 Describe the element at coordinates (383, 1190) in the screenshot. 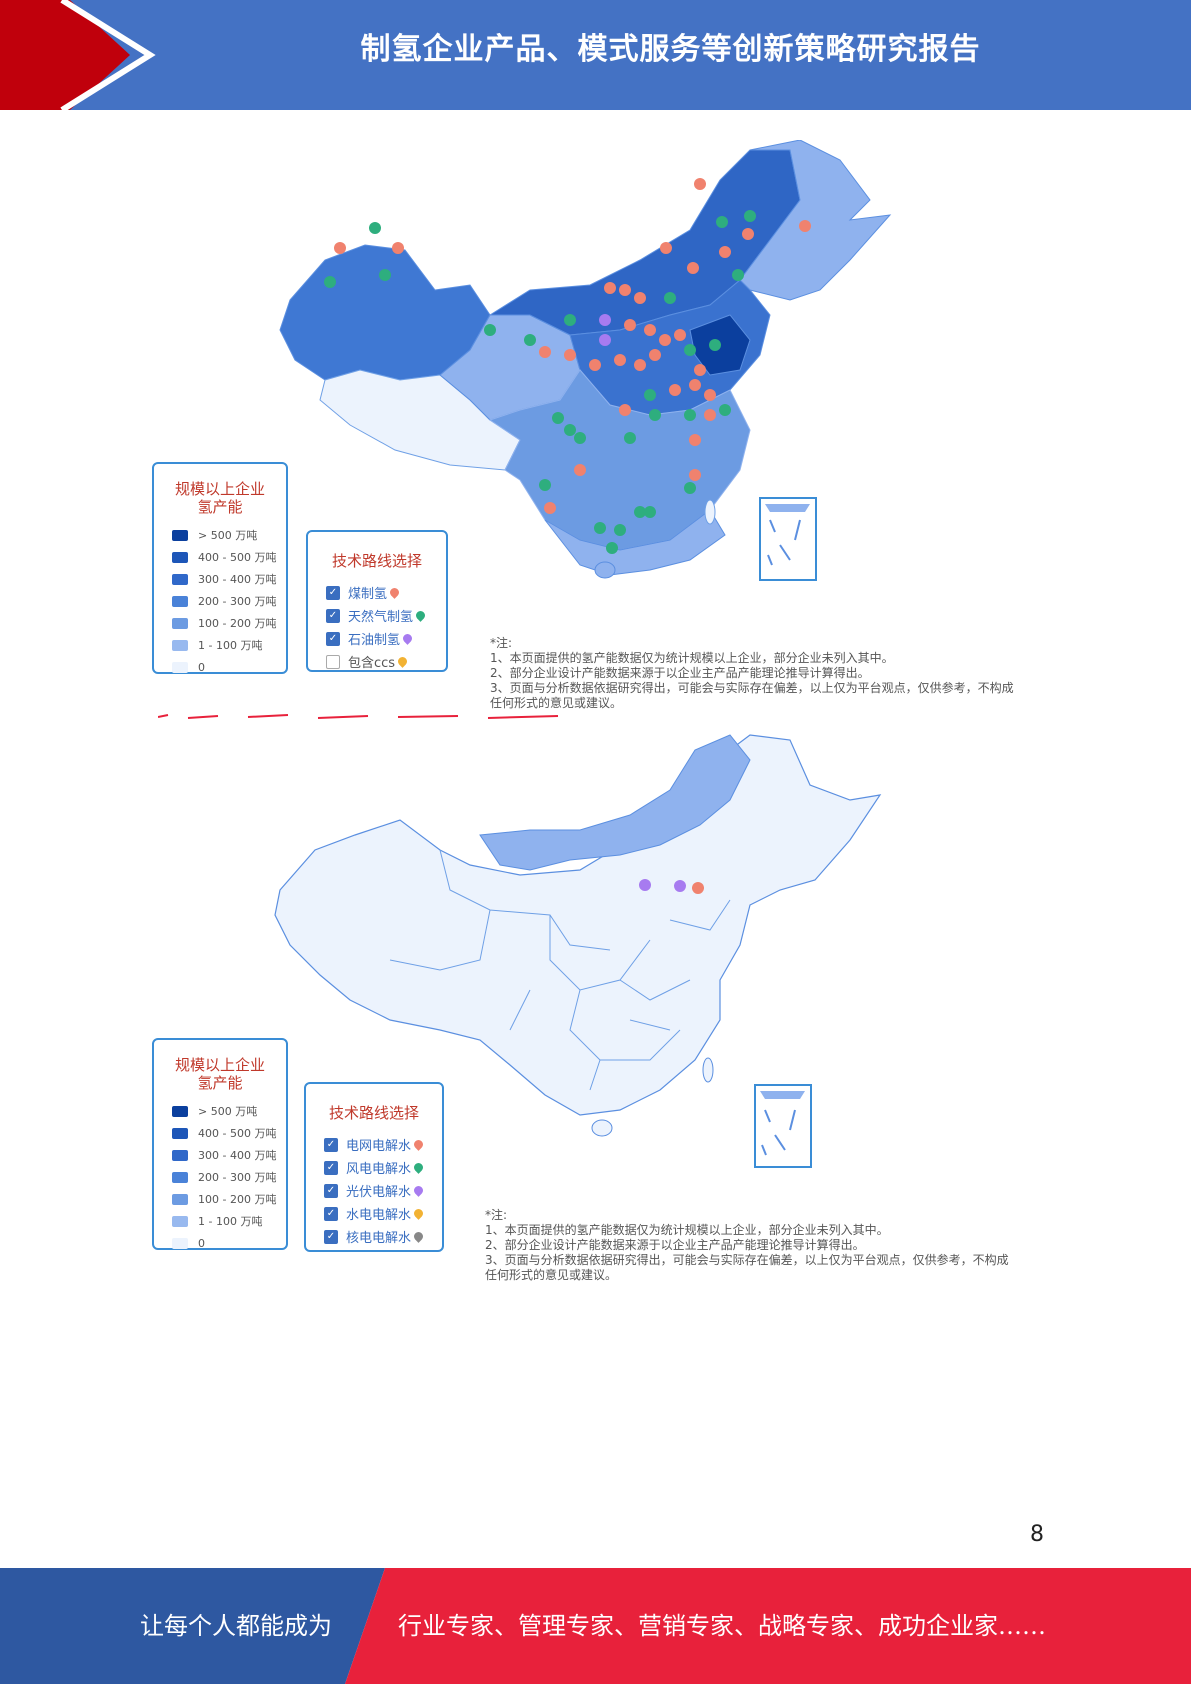

I see `route-option: ✓ 光伏电解水` at that location.